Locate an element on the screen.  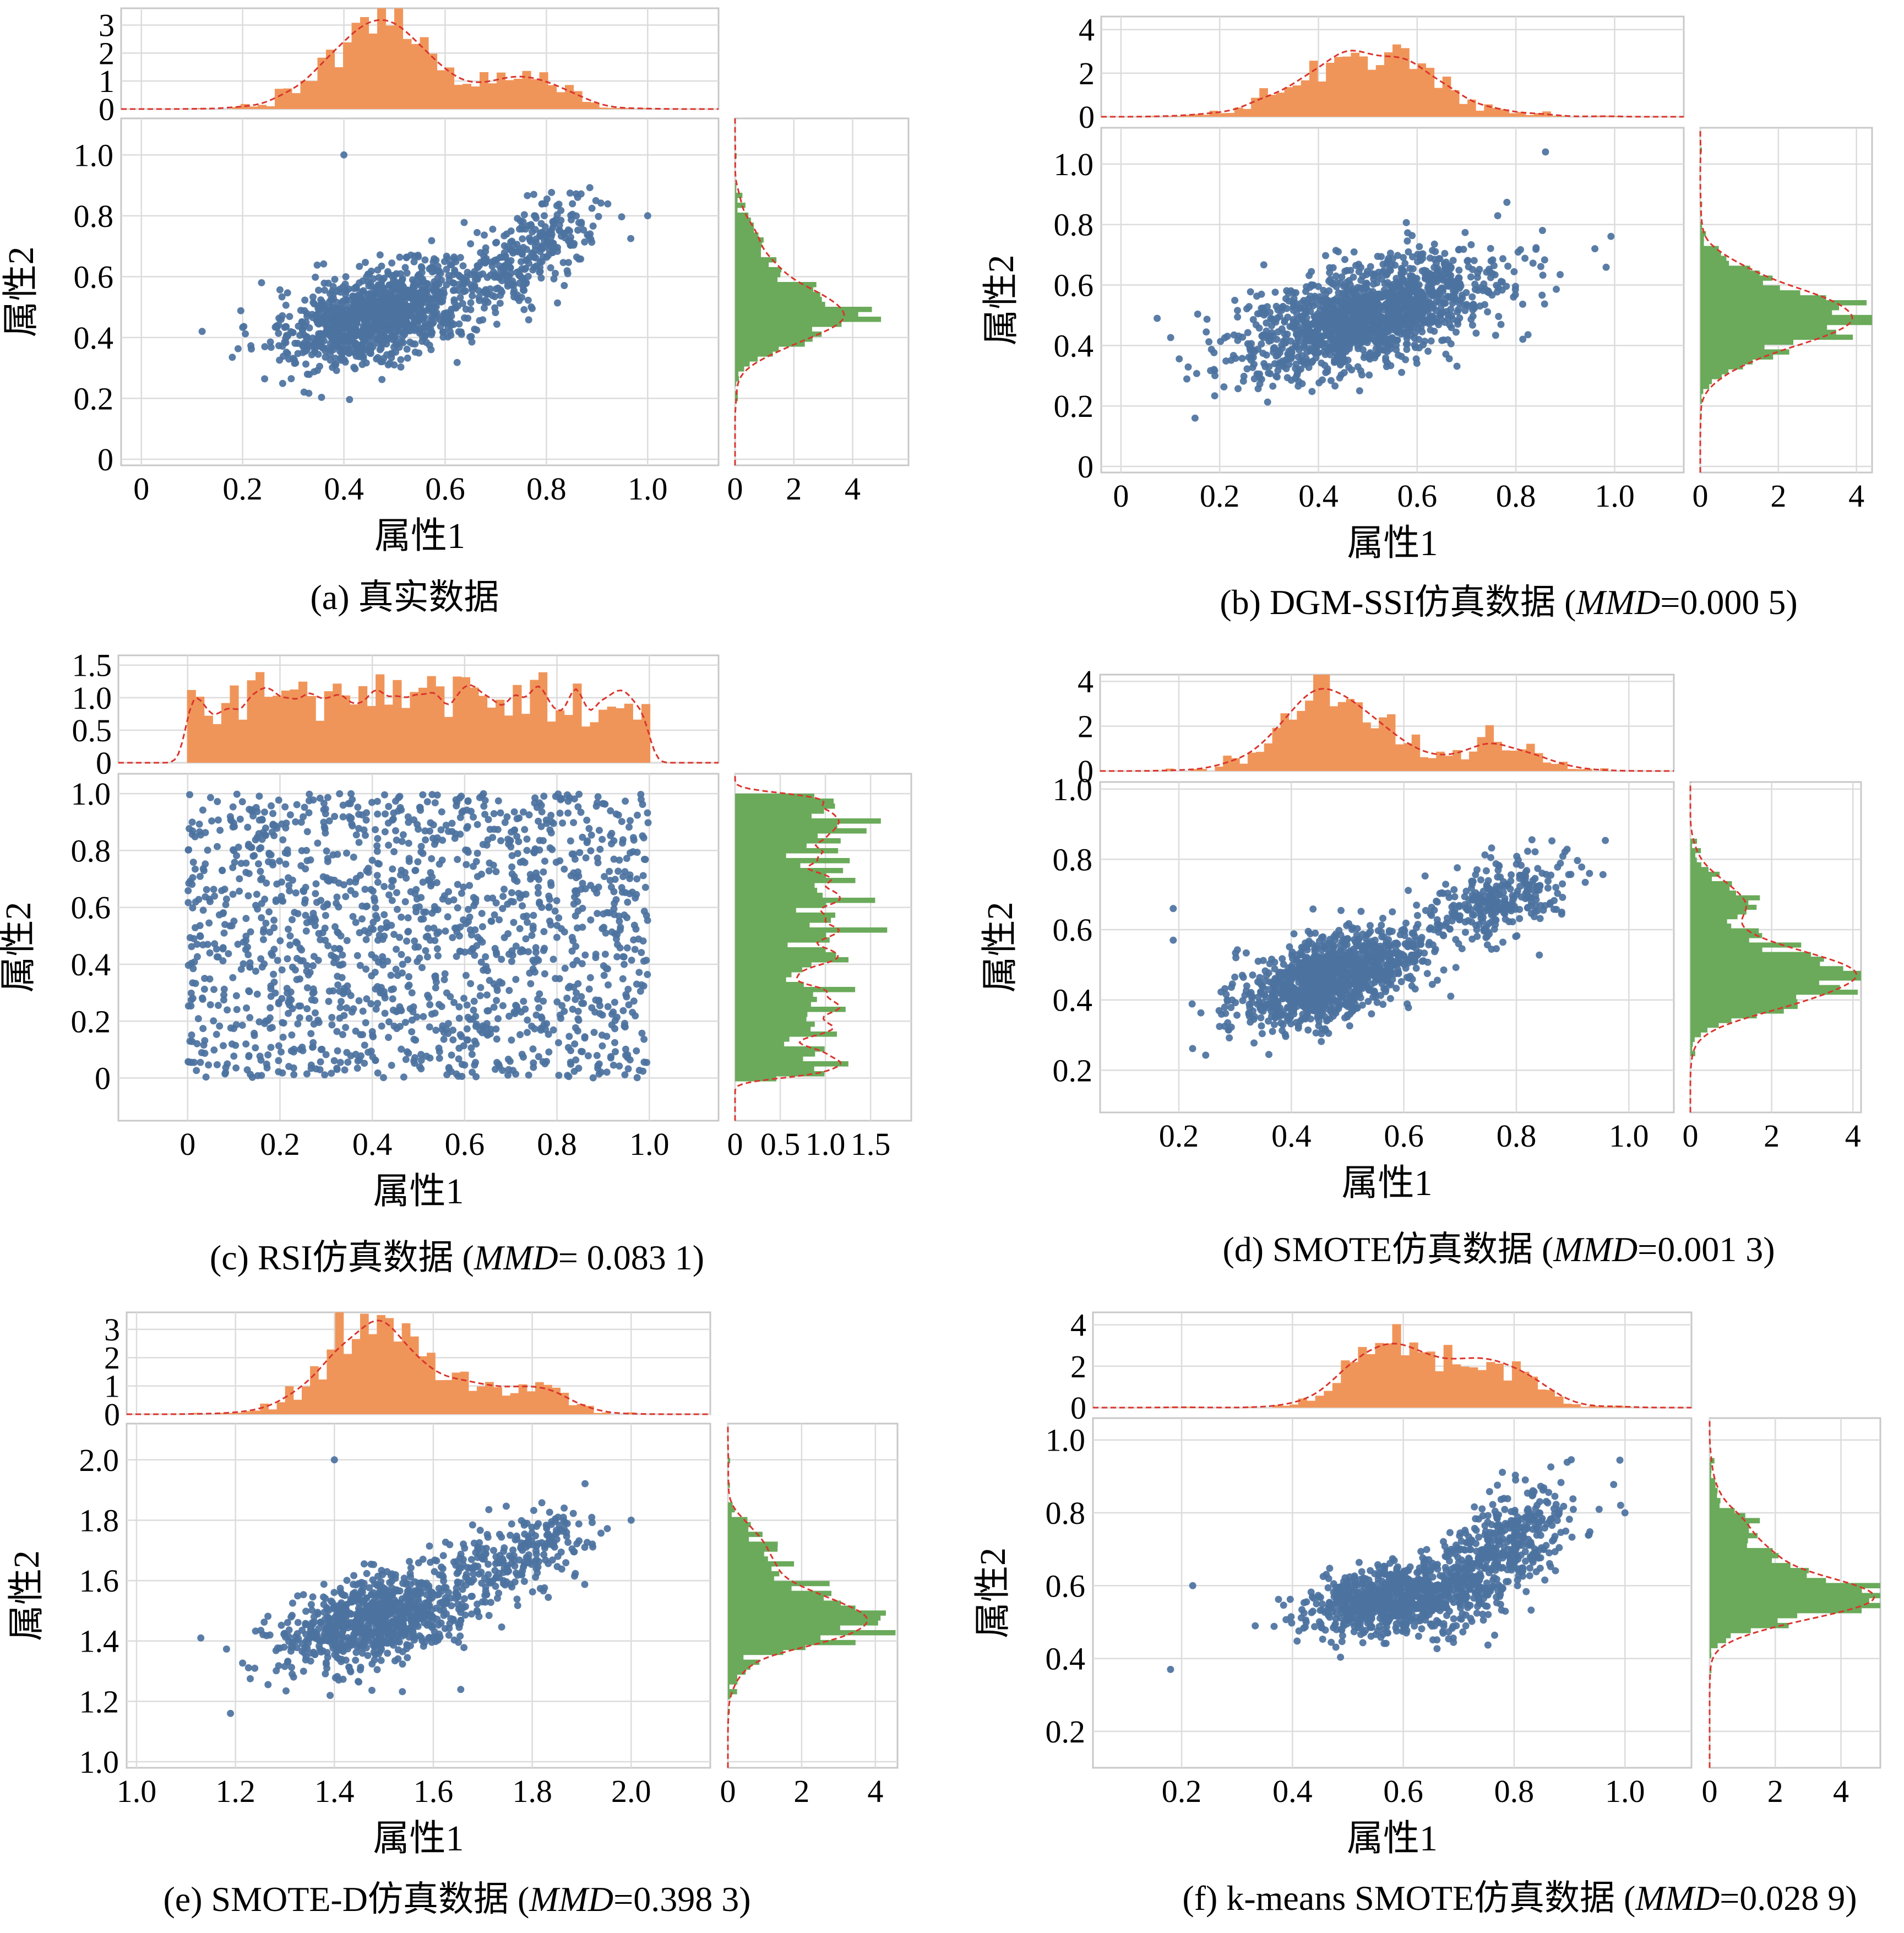
y-tick-label: 0.6 is located at coordinates (1074, 285).